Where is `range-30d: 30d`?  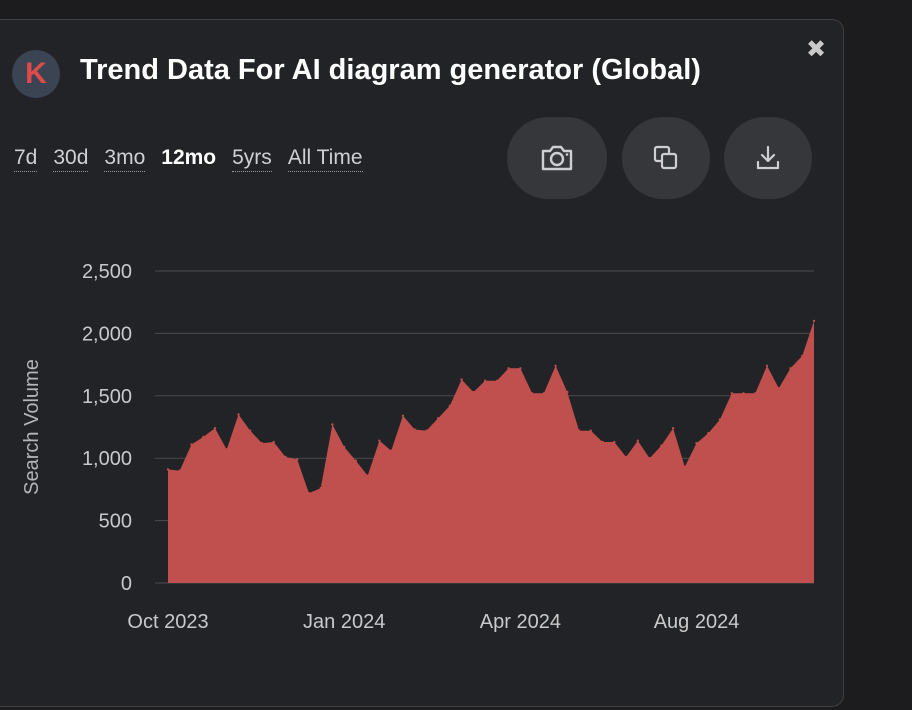 range-30d: 30d is located at coordinates (71, 158).